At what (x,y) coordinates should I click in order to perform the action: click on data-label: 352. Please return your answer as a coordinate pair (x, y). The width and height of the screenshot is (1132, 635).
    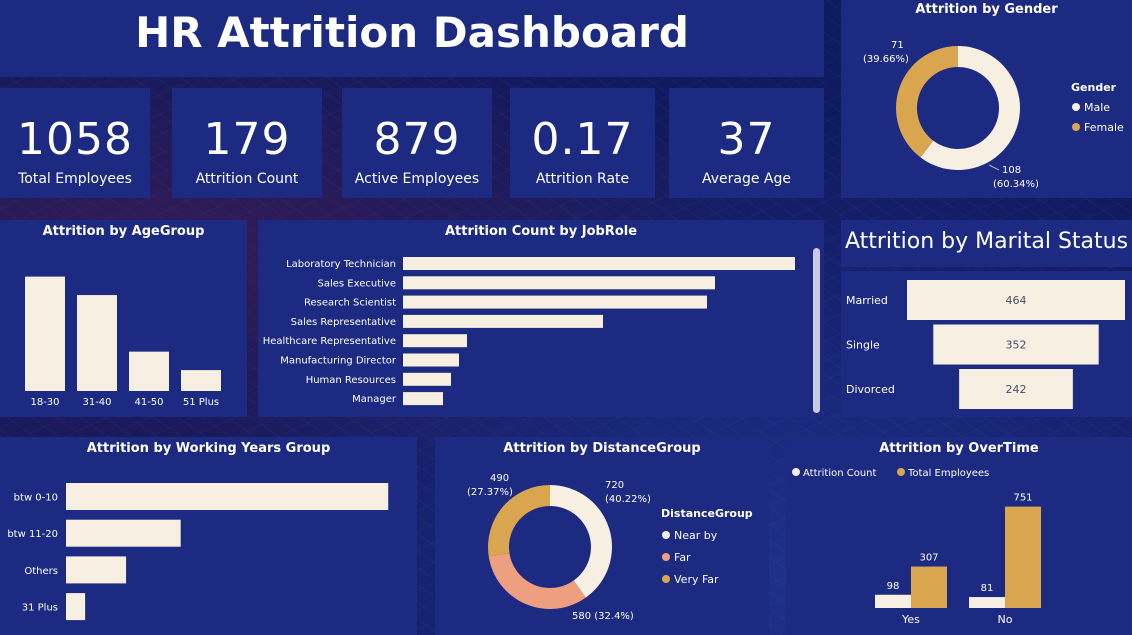
    Looking at the image, I should click on (1016, 345).